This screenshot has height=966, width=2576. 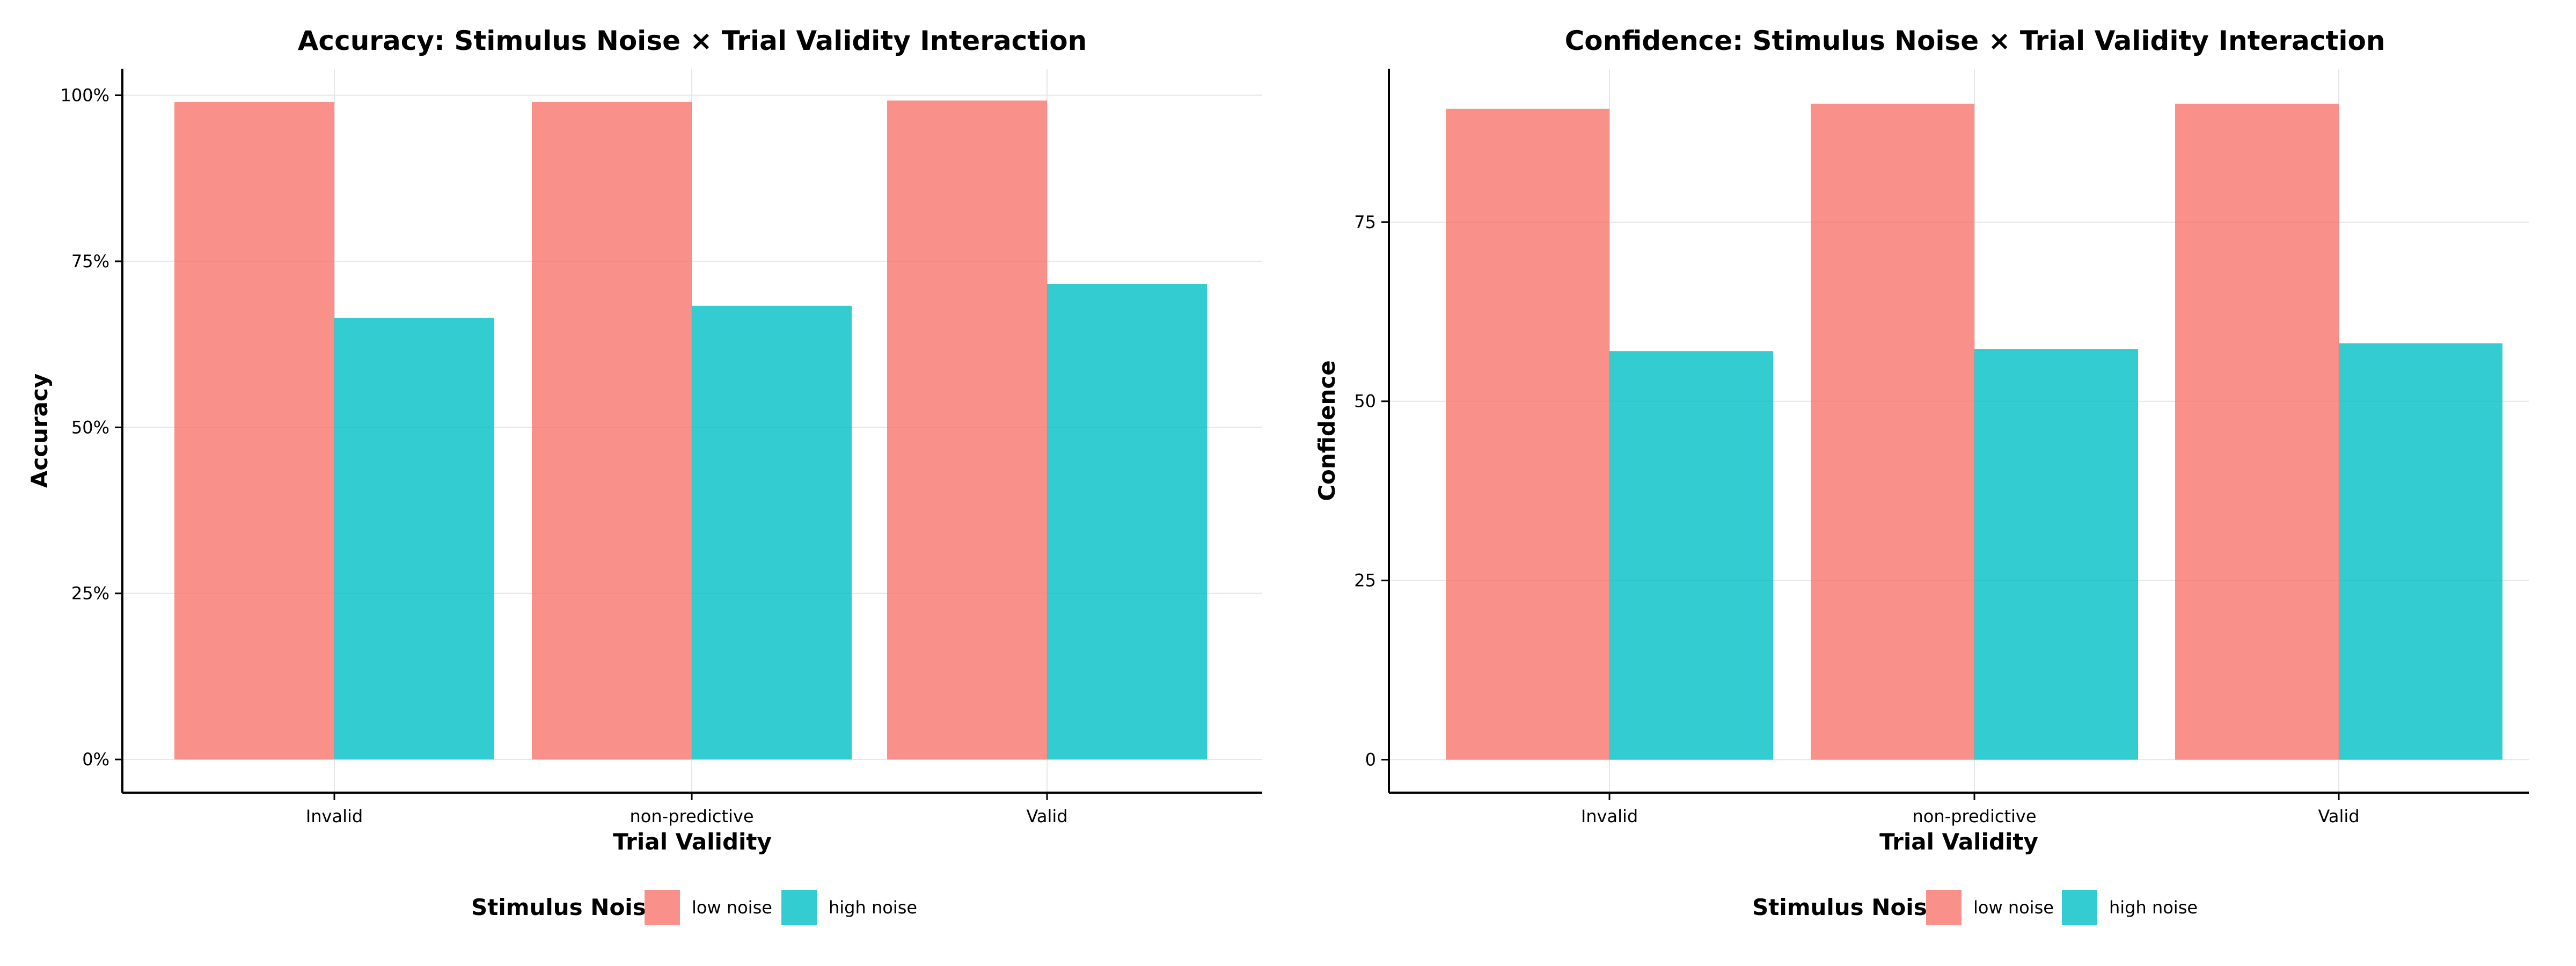 I want to click on panel1-x-tick-label: non-predictive, so click(x=692, y=816).